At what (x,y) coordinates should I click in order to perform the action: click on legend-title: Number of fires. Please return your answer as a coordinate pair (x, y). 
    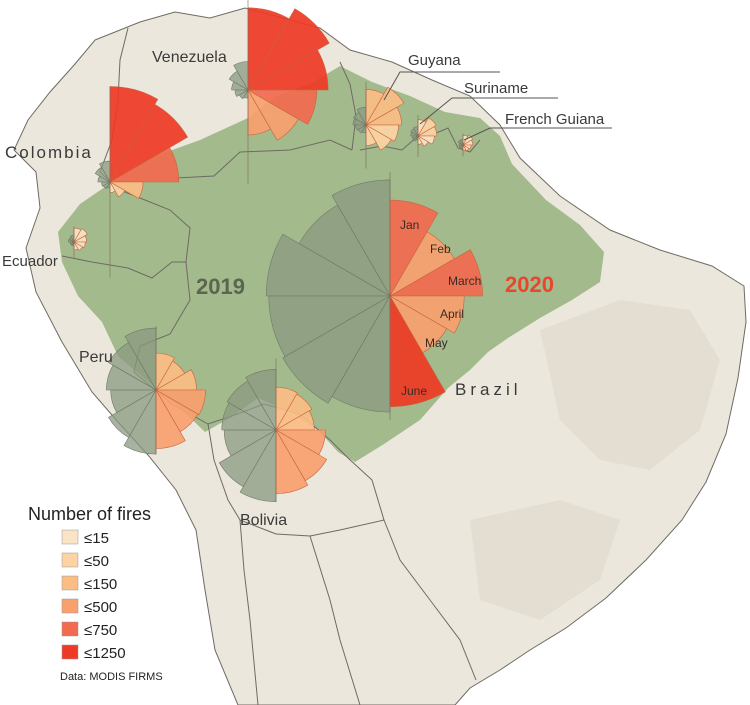
    Looking at the image, I should click on (89, 514).